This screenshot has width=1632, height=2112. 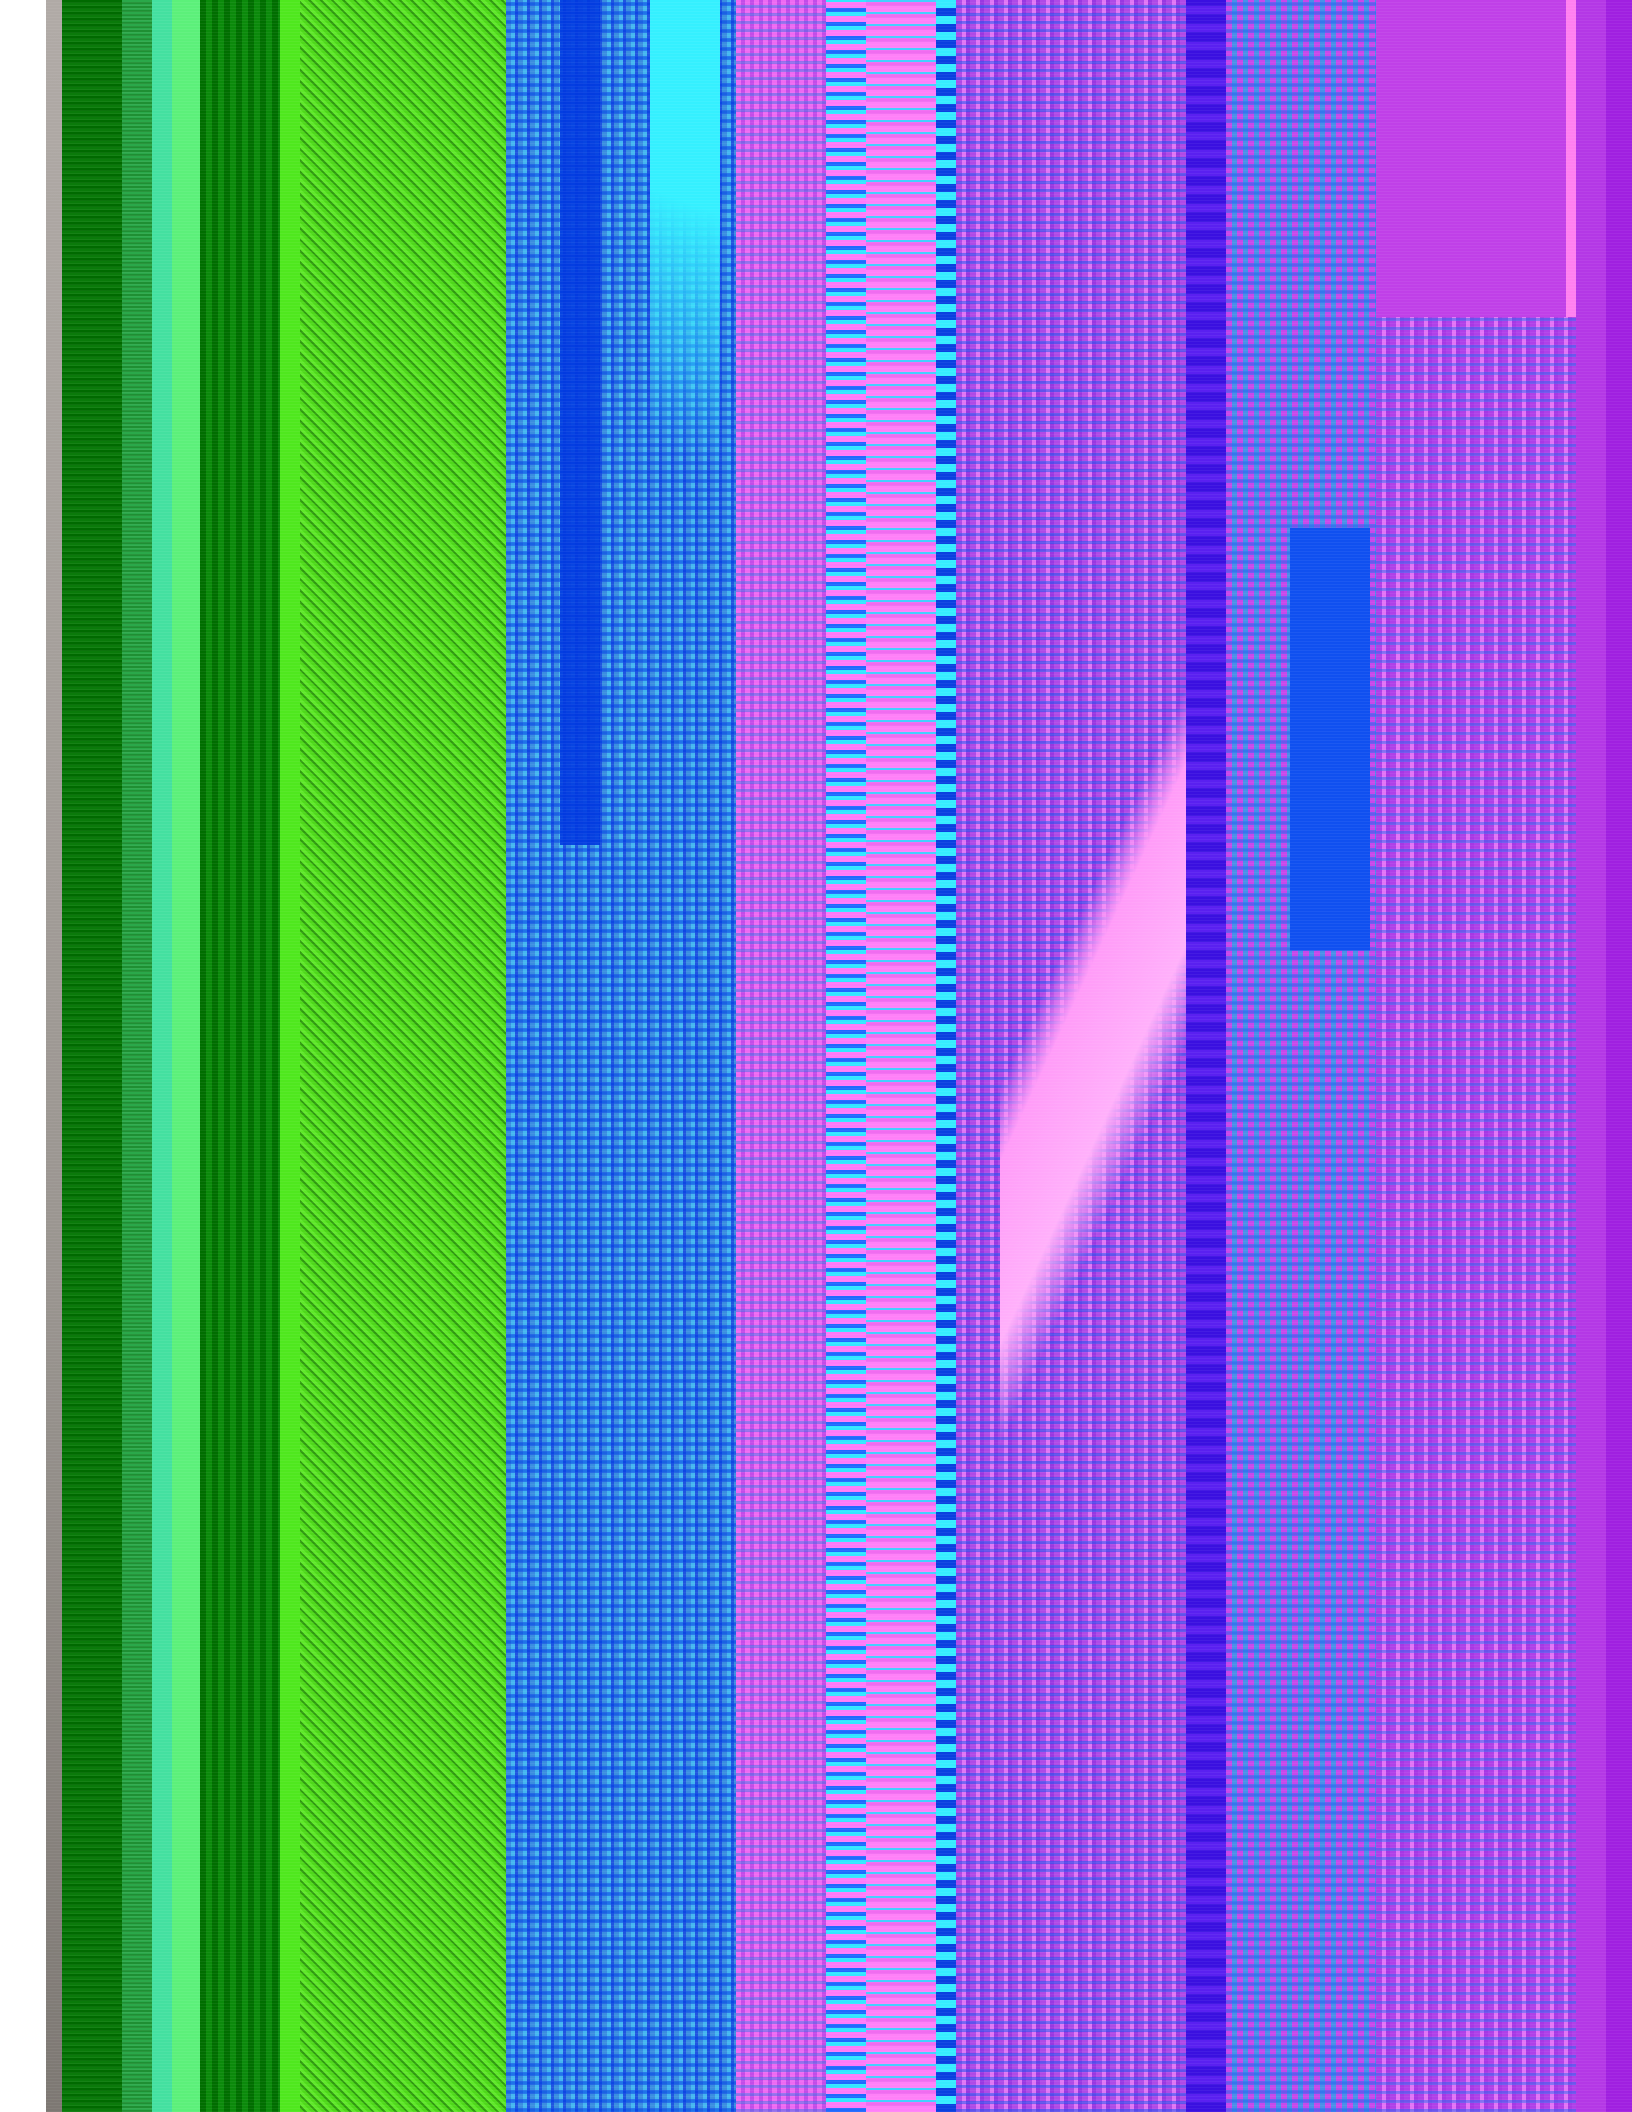 What do you see at coordinates (901, 1056) in the screenshot?
I see `pink-stripe-band` at bounding box center [901, 1056].